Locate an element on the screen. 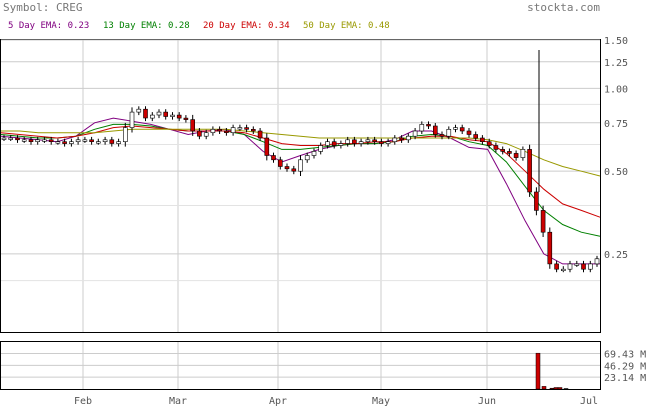 The width and height of the screenshot is (655, 406). legend-ema-5: 5 Day EMA: 0.23 is located at coordinates (48, 26).